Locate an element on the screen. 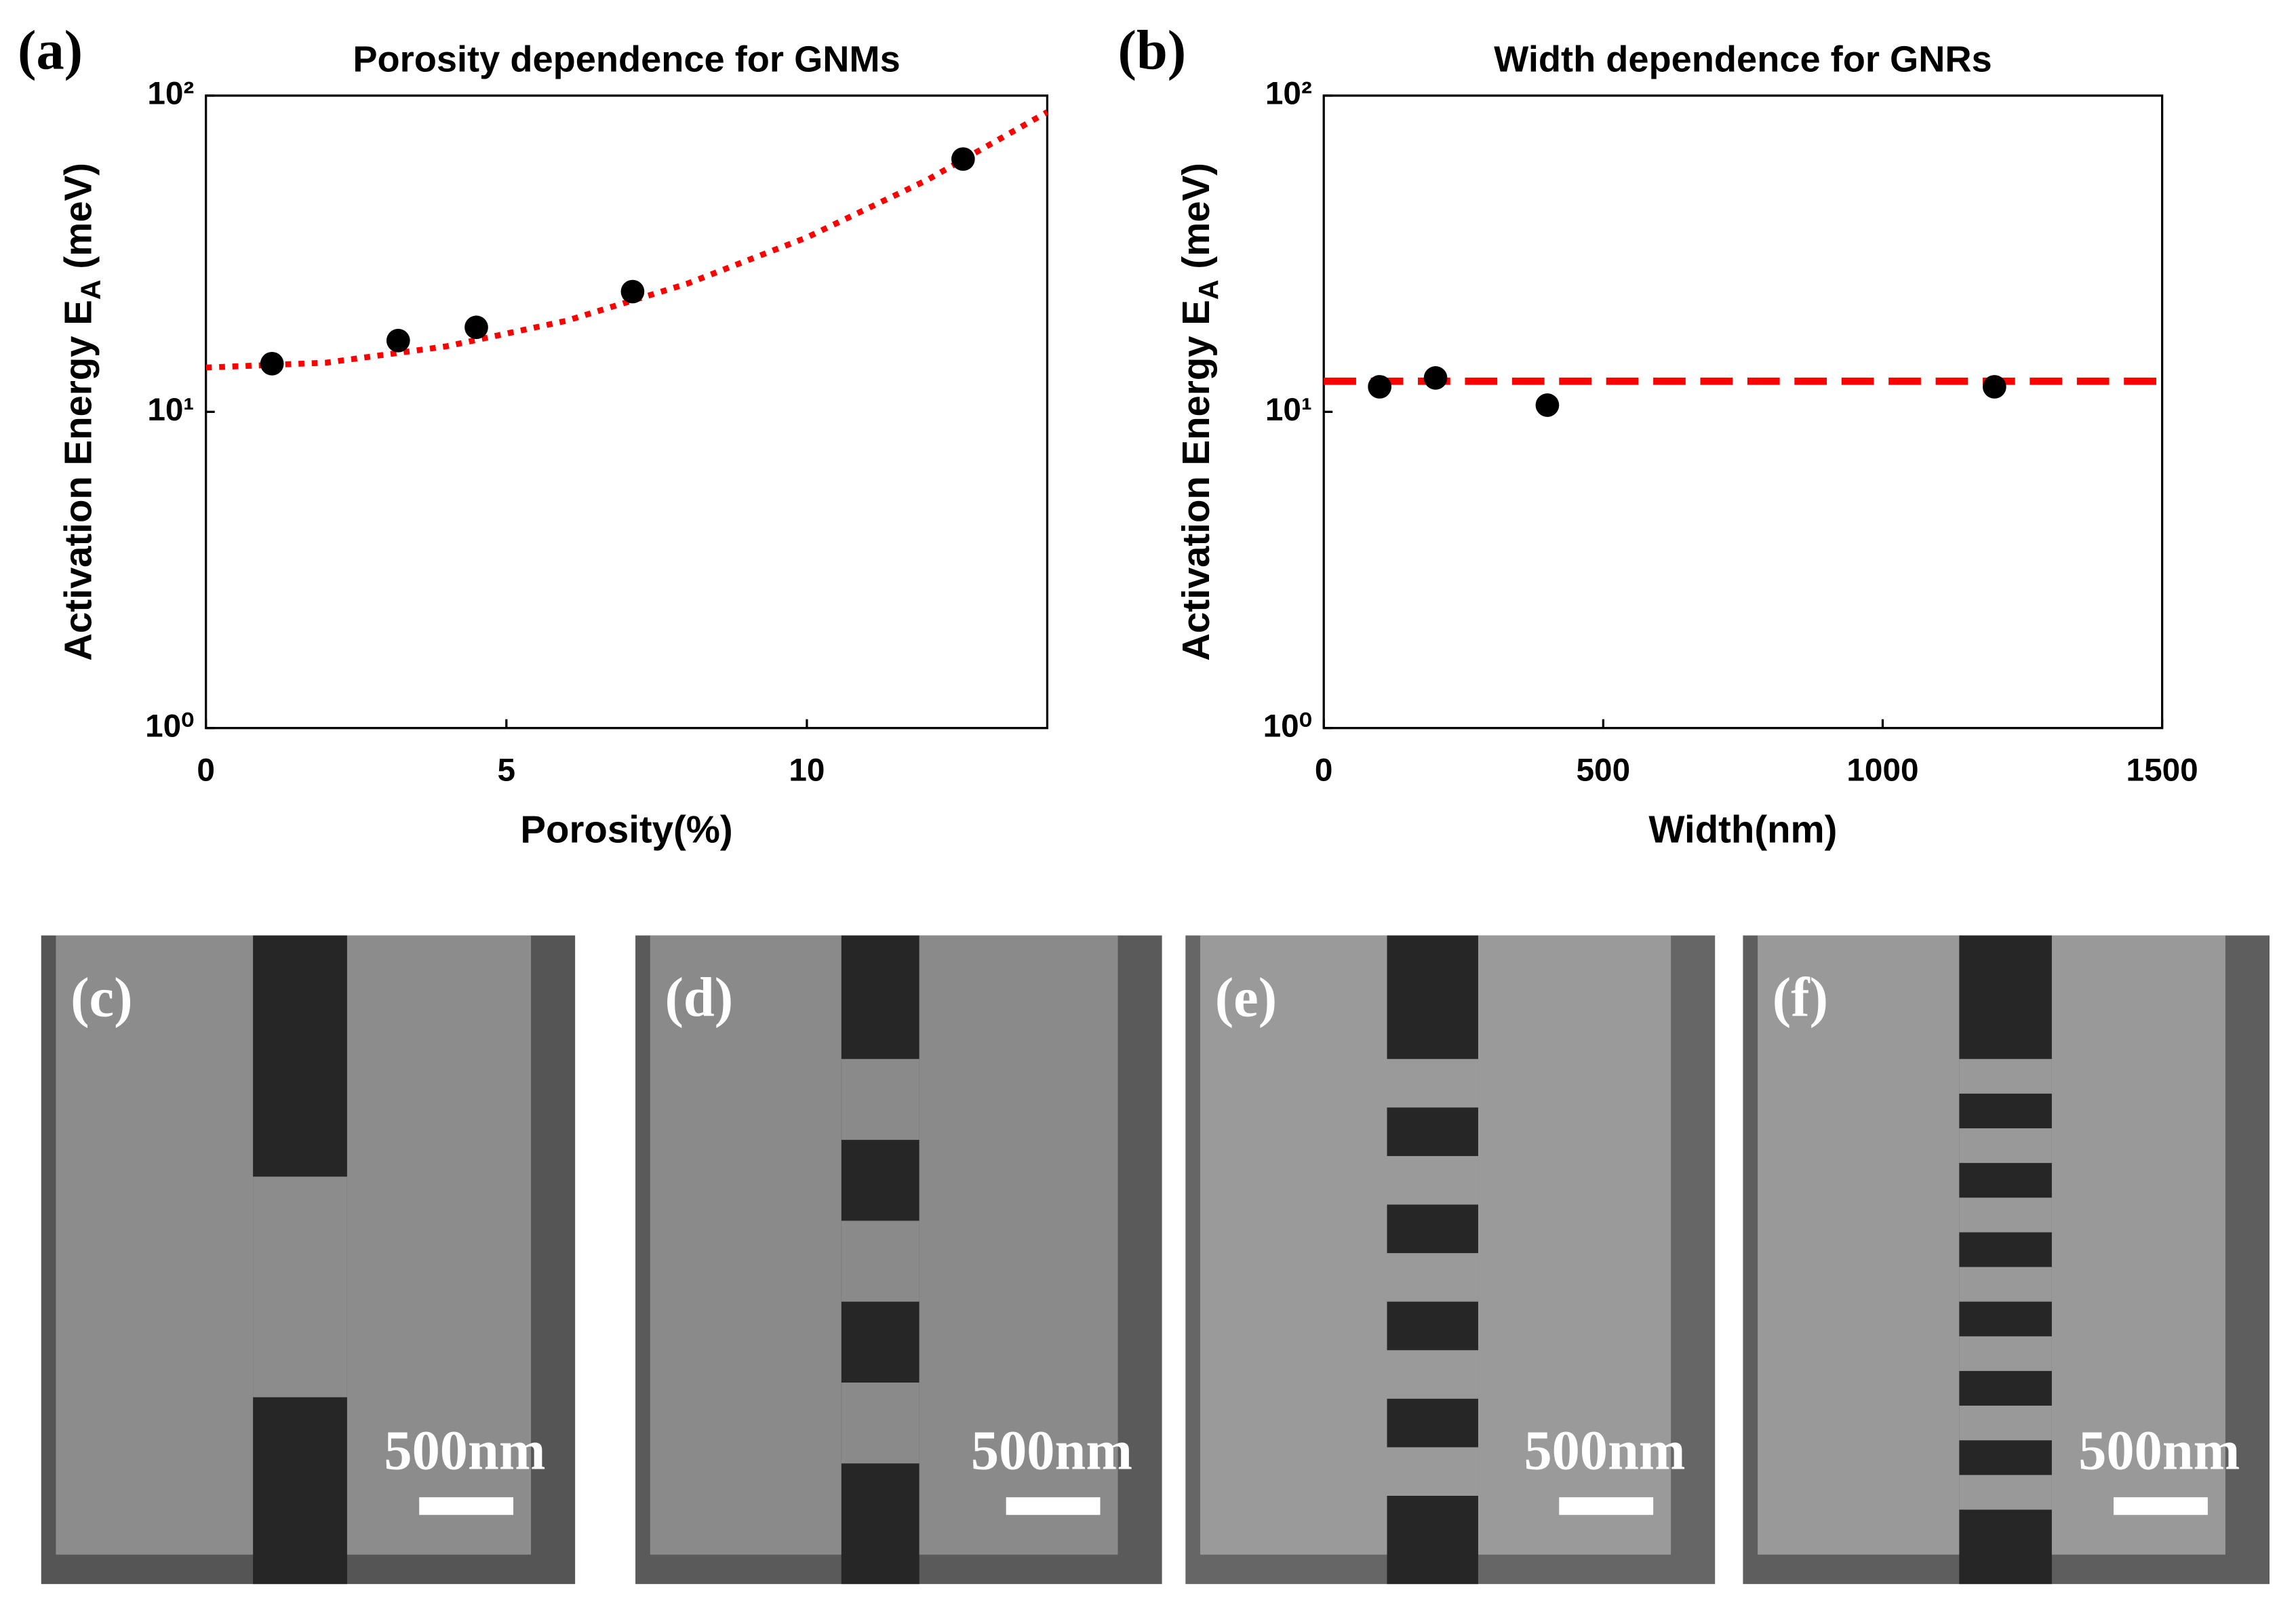 Image resolution: width=2296 pixels, height=1607 pixels. fit-line is located at coordinates (627, 240).